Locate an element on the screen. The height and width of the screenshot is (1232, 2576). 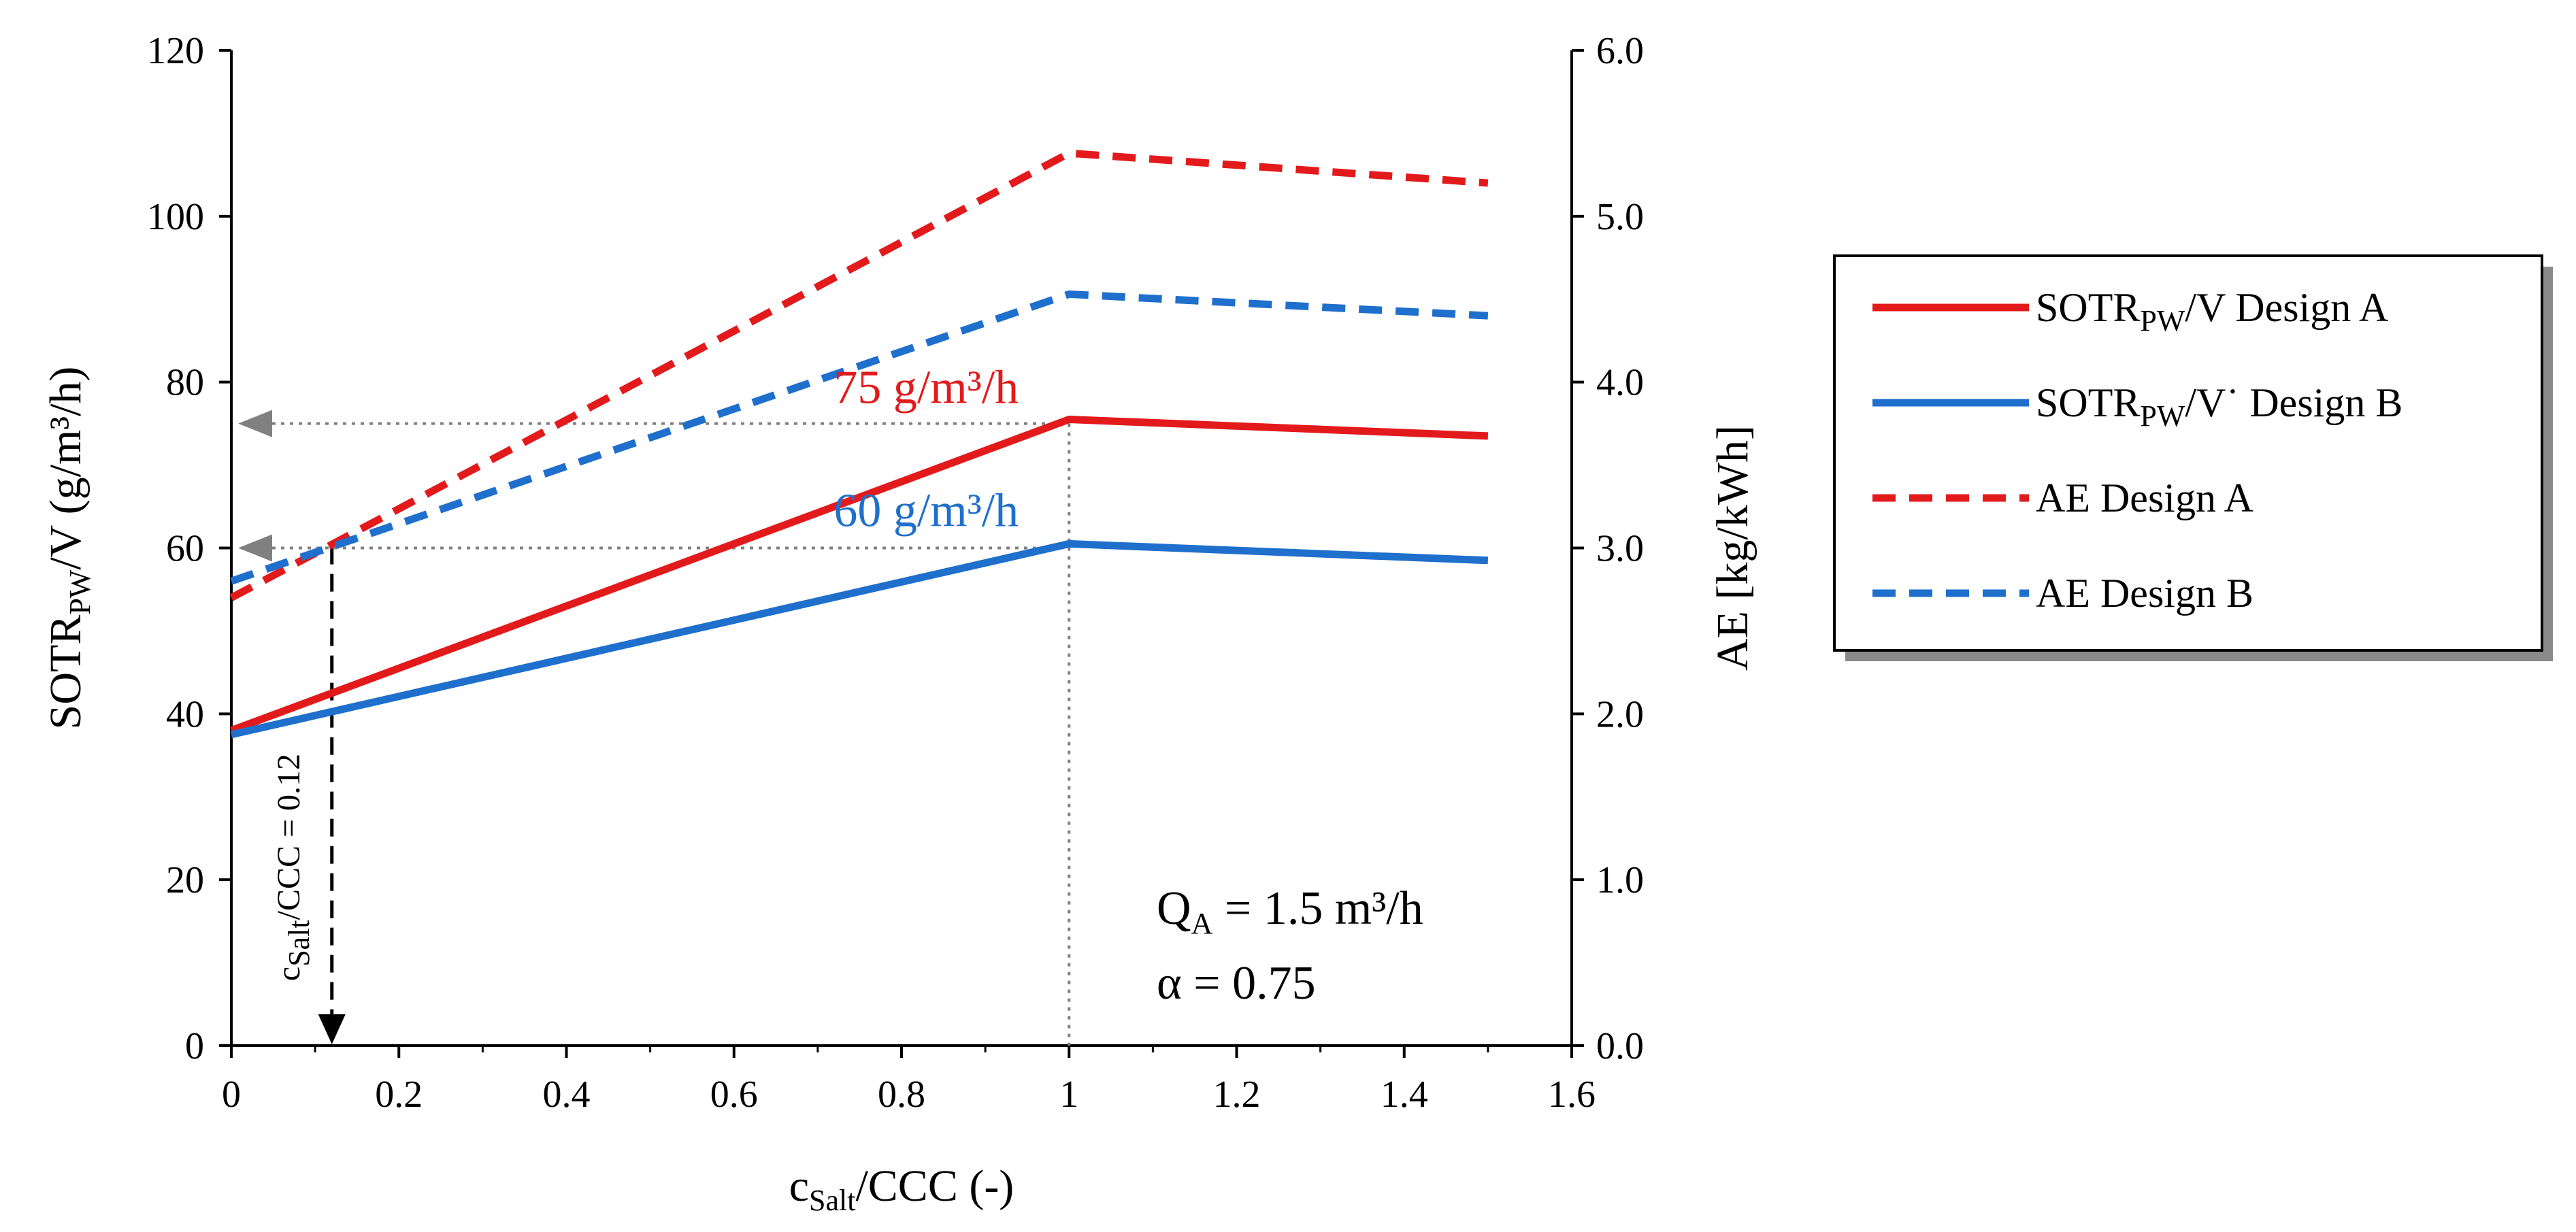
alpha-annotation: α = 0.75 is located at coordinates (1237, 984).